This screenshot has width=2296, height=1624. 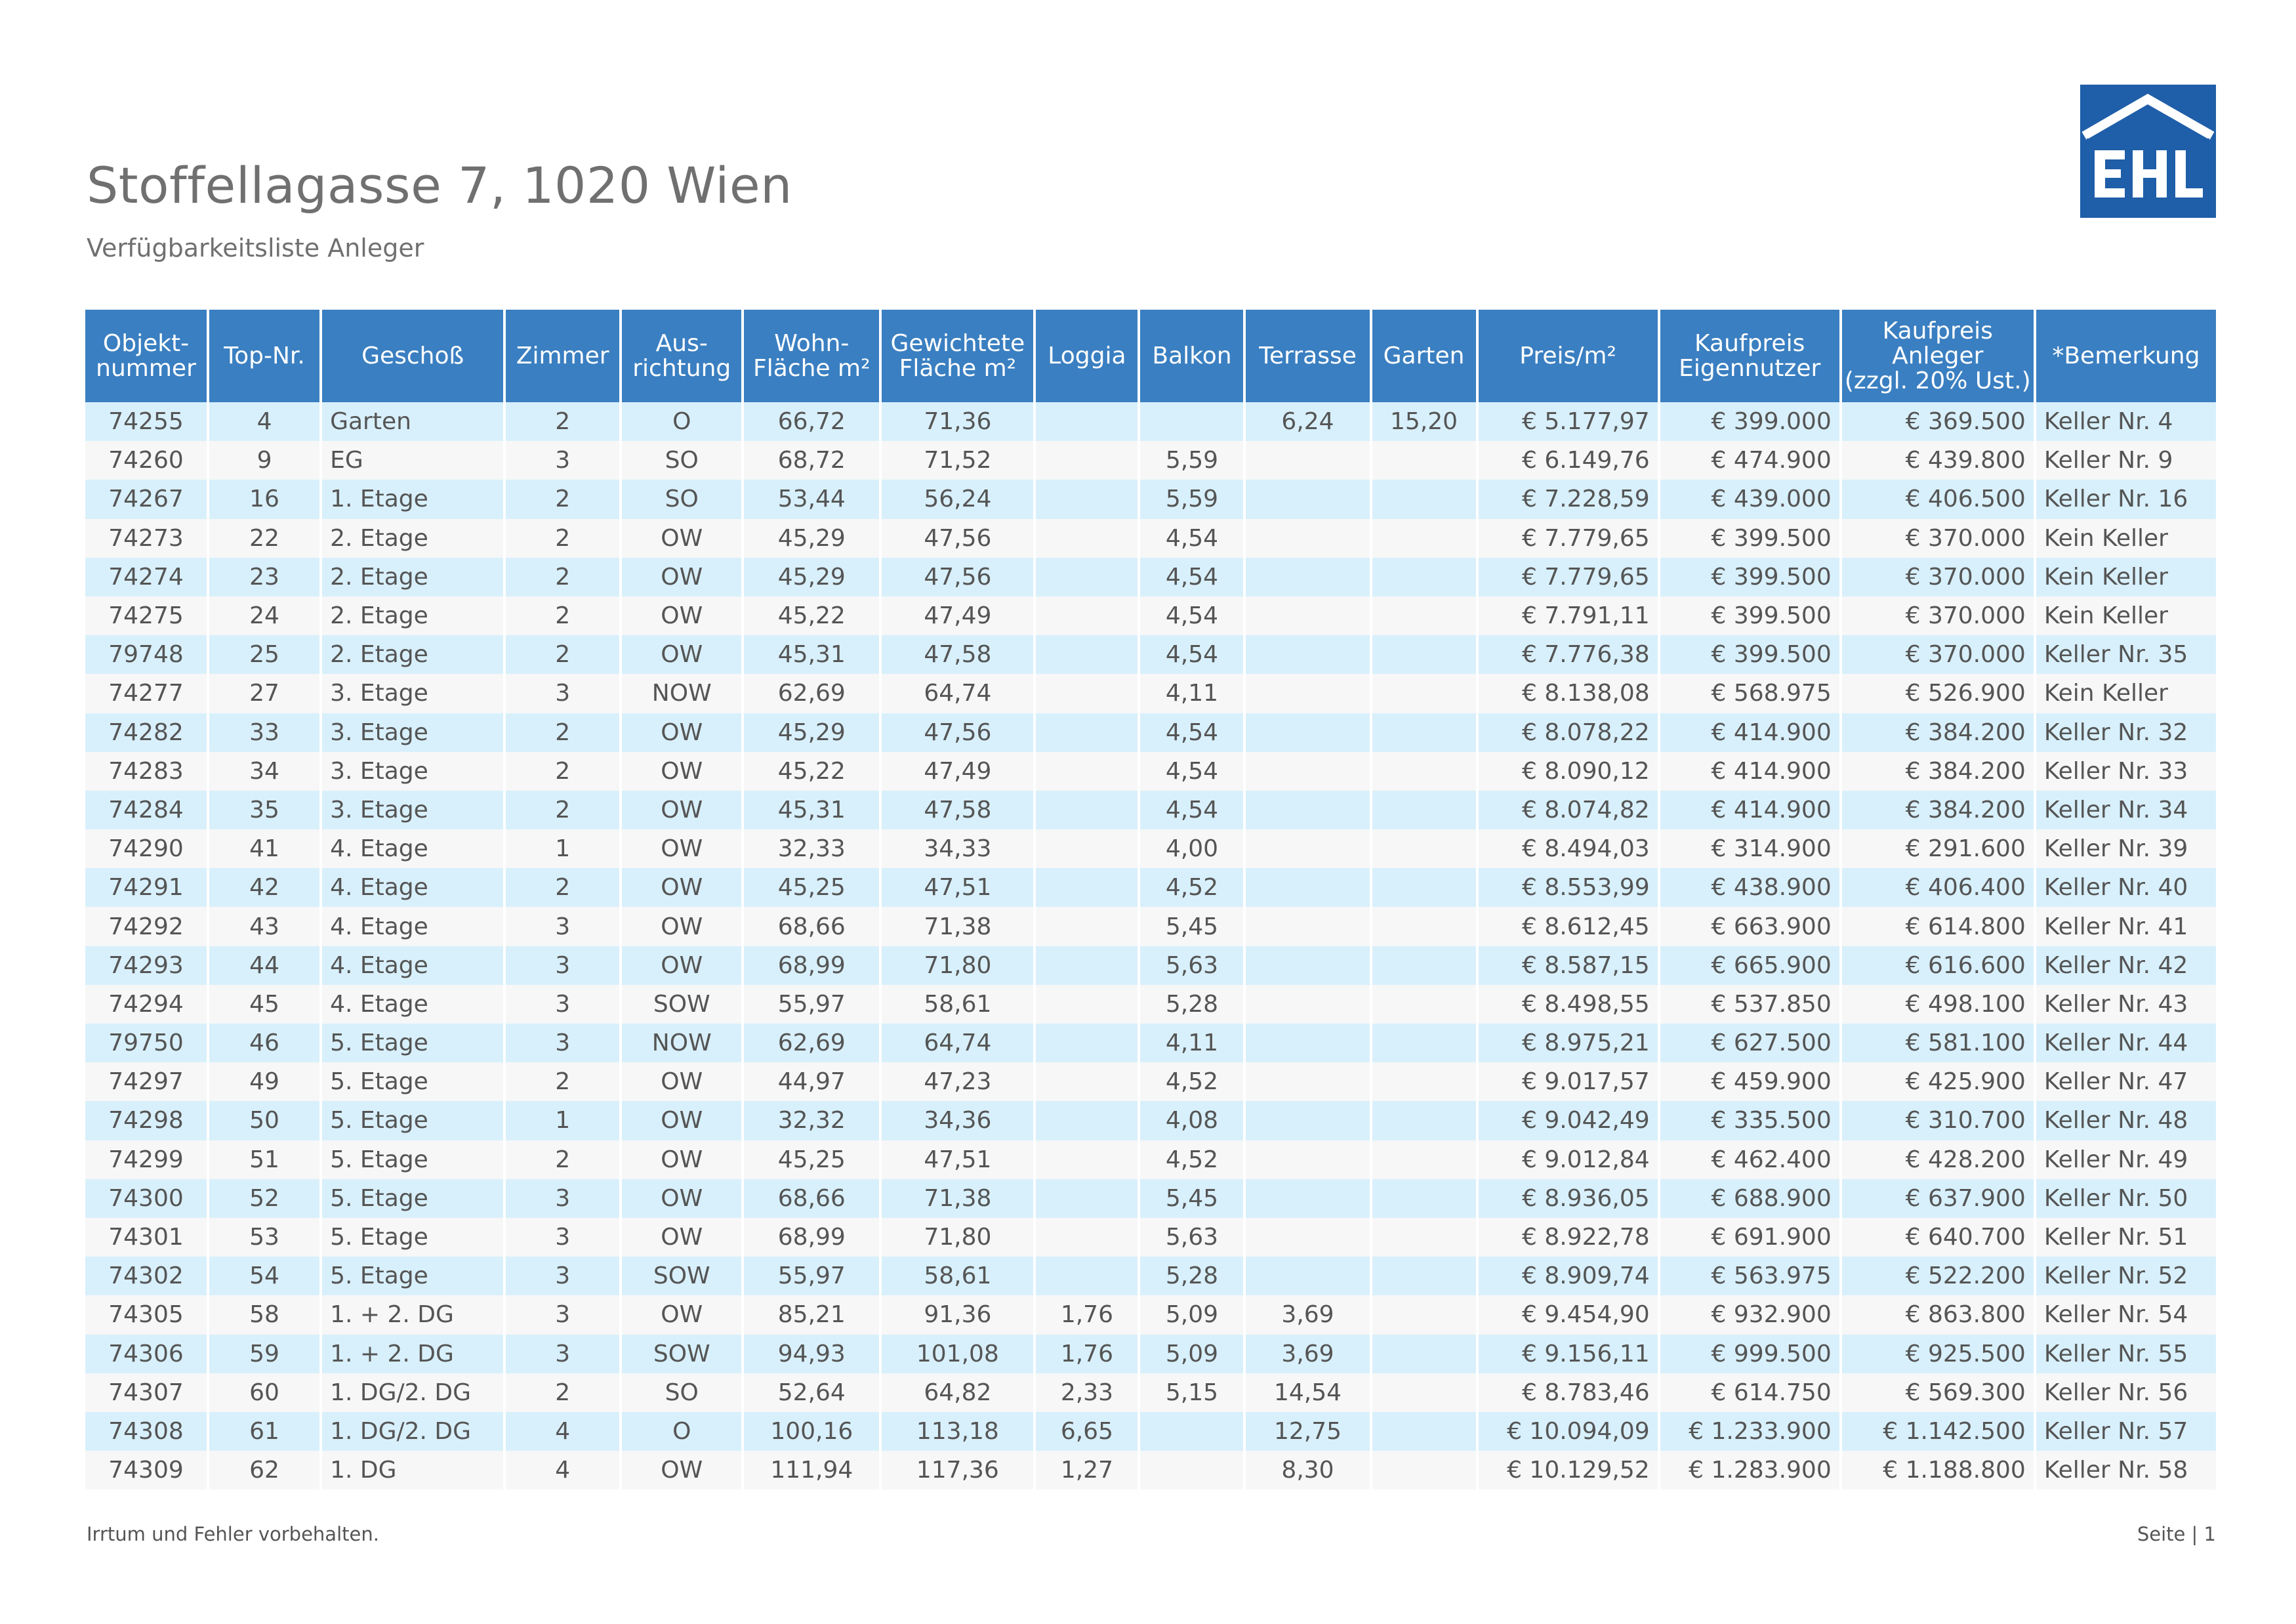 What do you see at coordinates (812, 1393) in the screenshot?
I see `table-cell: 52,64` at bounding box center [812, 1393].